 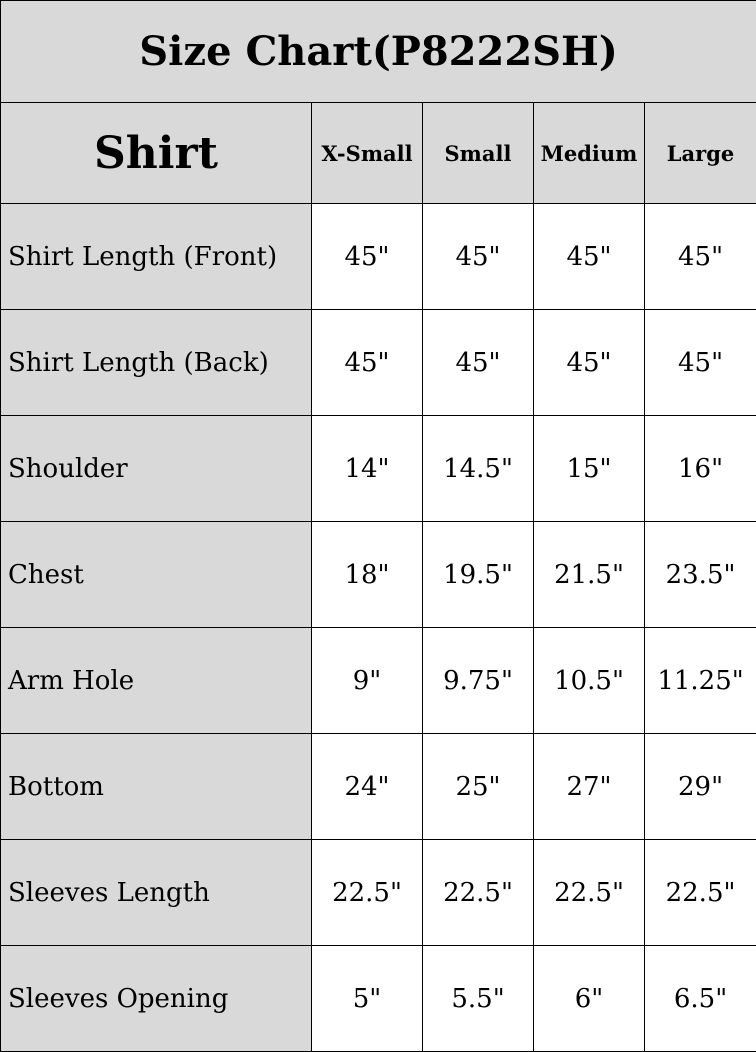 I want to click on table-row: Shirt Length (Back) 45" 45" 45" 45", so click(x=378, y=362).